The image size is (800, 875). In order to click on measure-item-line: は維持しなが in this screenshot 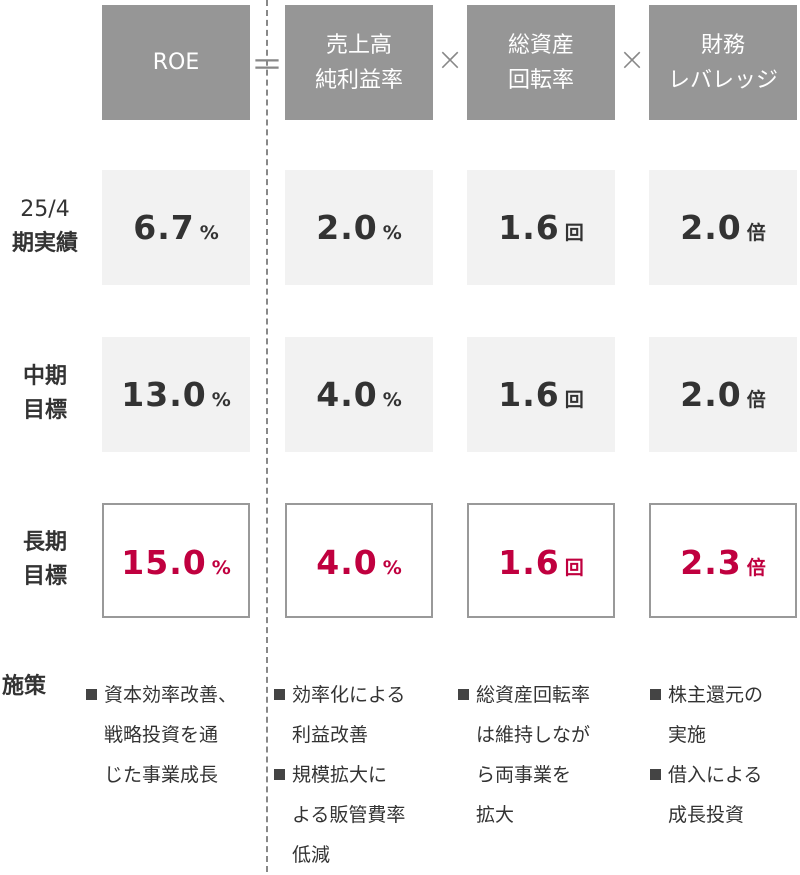, I will do `click(533, 735)`.